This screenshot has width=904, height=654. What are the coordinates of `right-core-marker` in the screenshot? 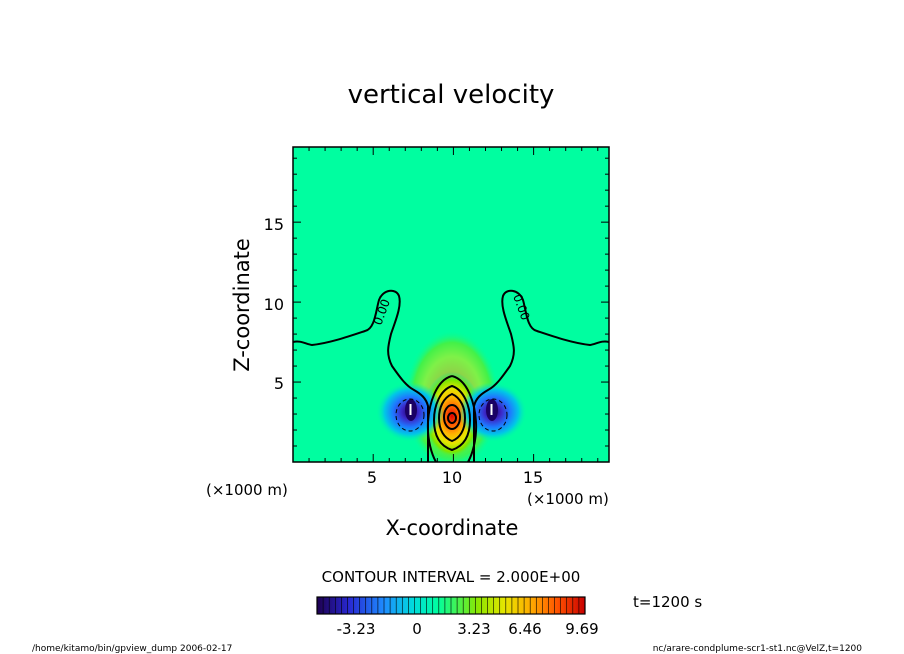 It's located at (491, 409).